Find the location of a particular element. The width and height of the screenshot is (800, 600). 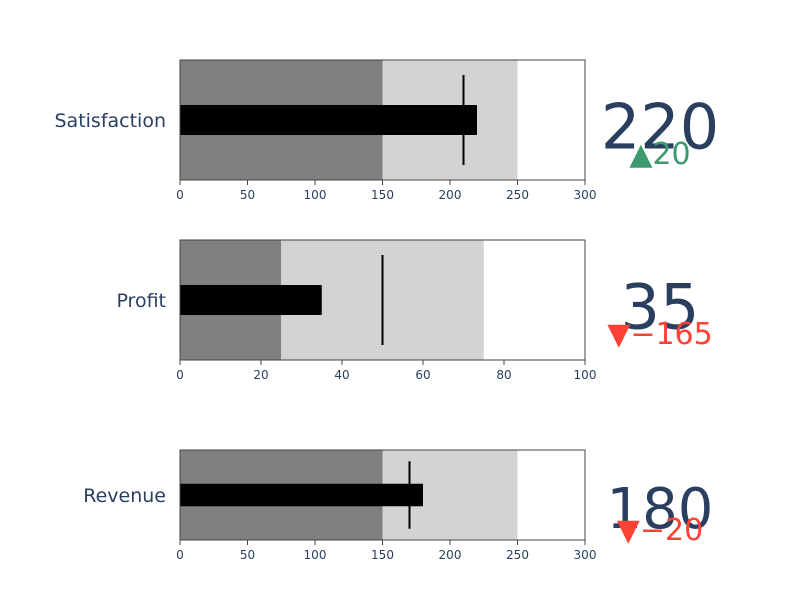

bullet-gauge-revenue: 0 50 100 150 200 250 300 Revenue 180▼−20 is located at coordinates (398, 505).